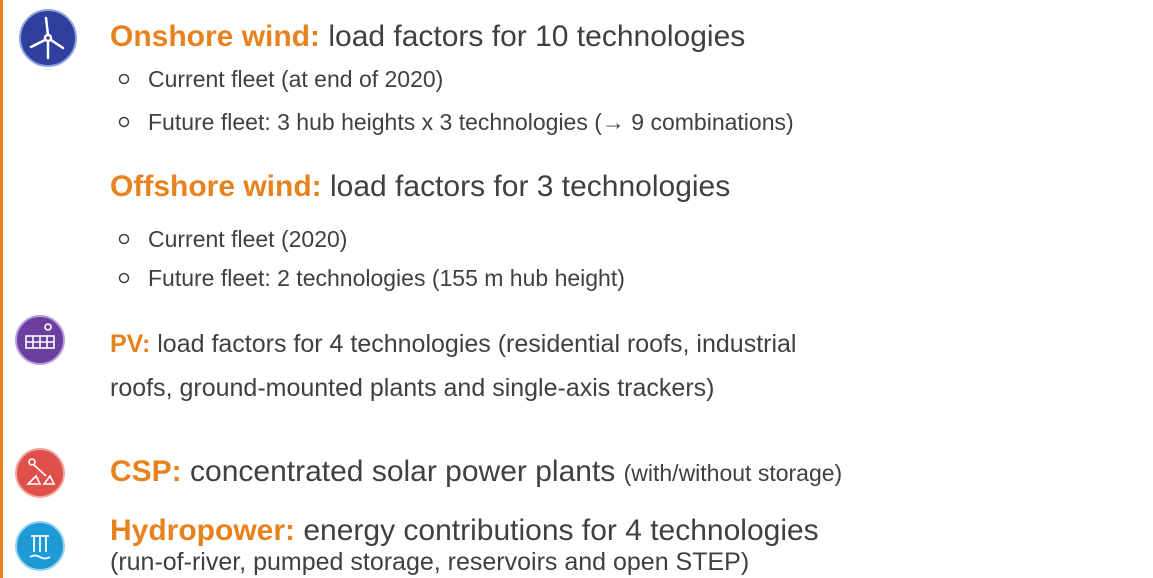 This screenshot has width=1153, height=578. Describe the element at coordinates (202, 530) in the screenshot. I see `item-heading: Hydropower:` at that location.